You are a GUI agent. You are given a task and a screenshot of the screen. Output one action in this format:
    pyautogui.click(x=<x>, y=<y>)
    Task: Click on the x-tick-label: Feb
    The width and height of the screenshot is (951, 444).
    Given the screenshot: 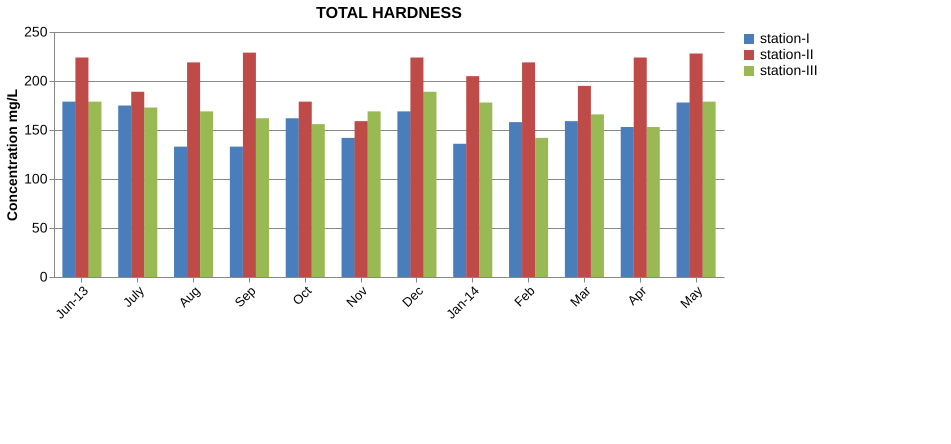 What is the action you would take?
    pyautogui.click(x=524, y=296)
    